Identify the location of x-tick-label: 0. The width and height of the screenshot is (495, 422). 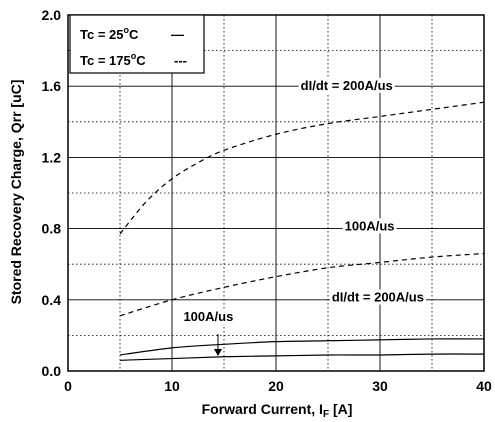
(68, 386).